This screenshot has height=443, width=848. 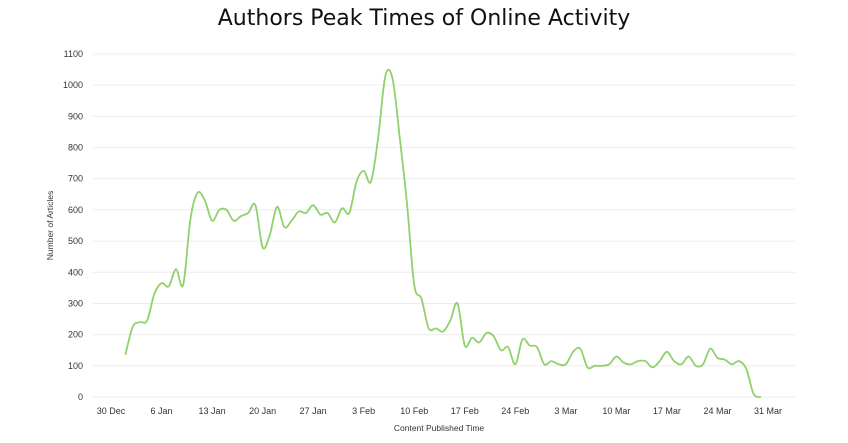 I want to click on y-tick-label: 1000, so click(x=73, y=85).